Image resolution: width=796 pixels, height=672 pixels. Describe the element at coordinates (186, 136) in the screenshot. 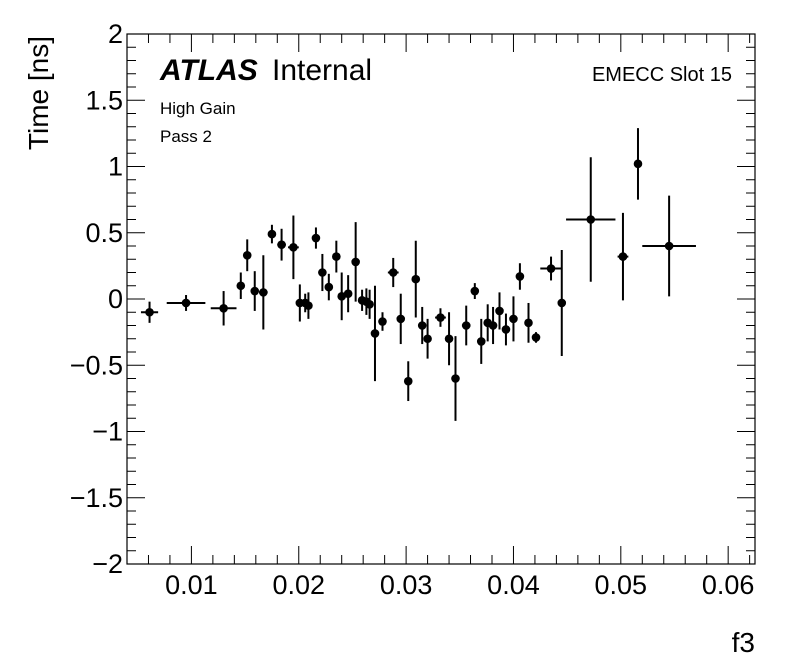

I see `pass-label: Pass 2` at that location.